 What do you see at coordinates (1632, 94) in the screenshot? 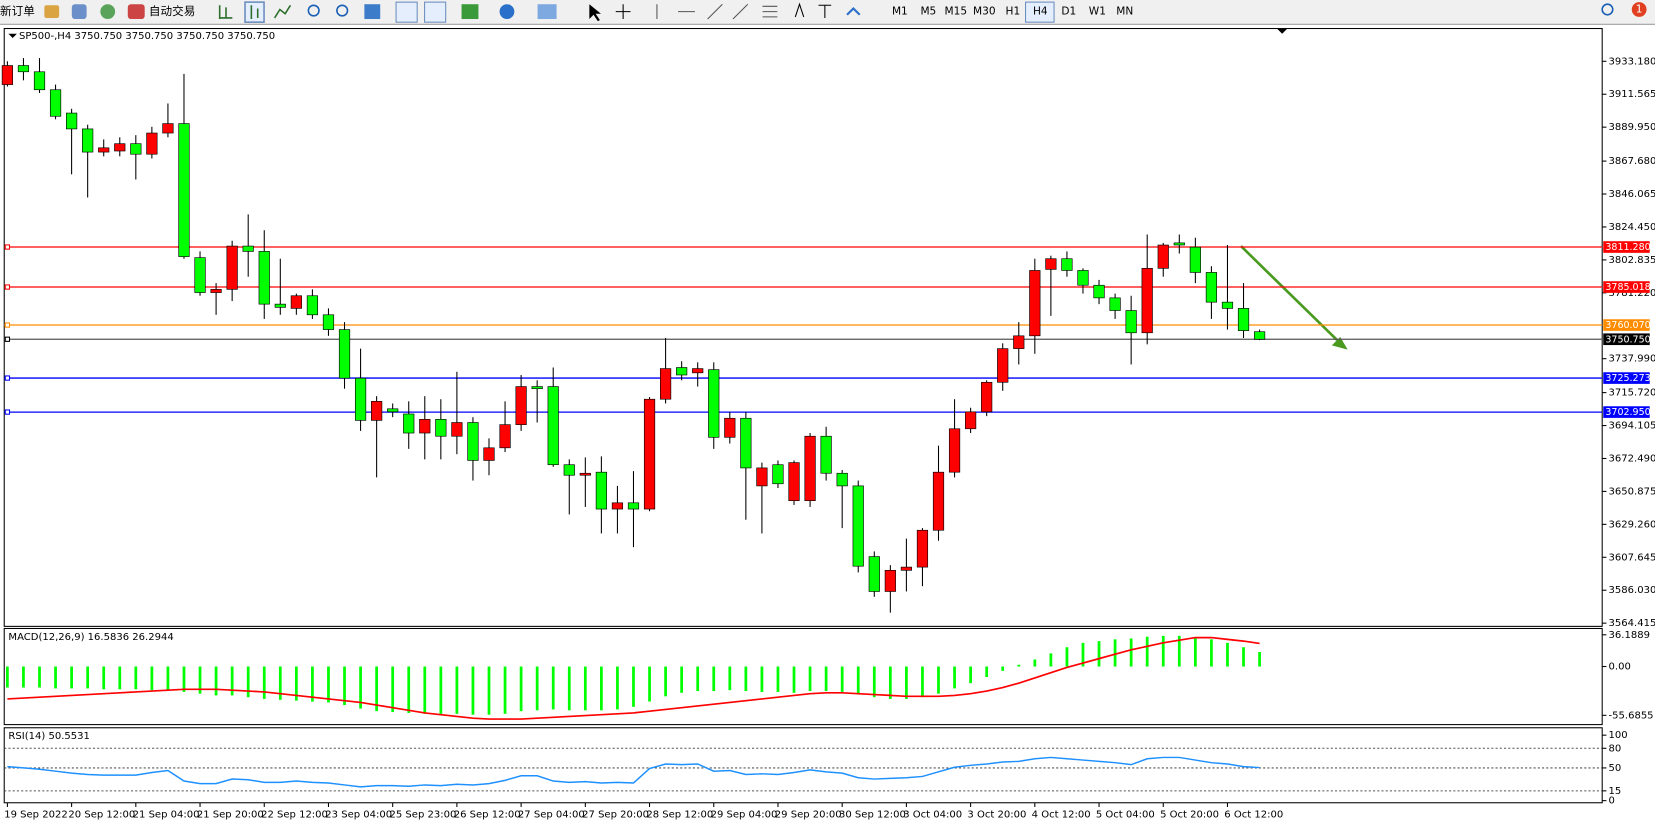
I see `y-tick-label: 3911.565` at bounding box center [1632, 94].